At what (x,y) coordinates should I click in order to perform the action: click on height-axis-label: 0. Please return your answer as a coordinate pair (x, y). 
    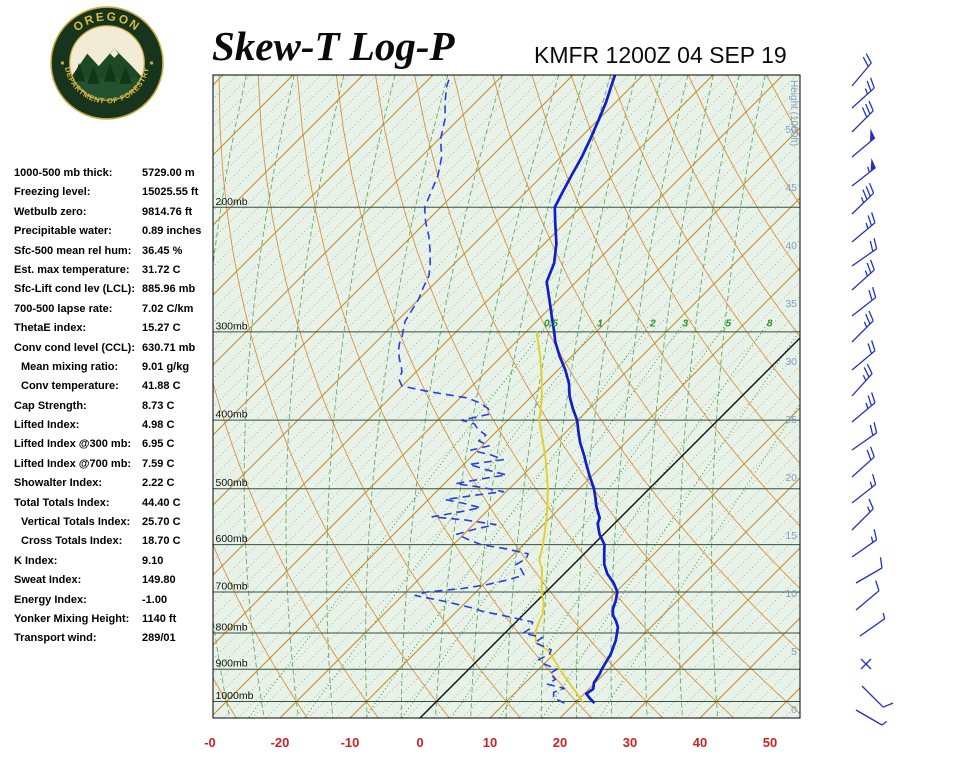
    Looking at the image, I should click on (794, 710).